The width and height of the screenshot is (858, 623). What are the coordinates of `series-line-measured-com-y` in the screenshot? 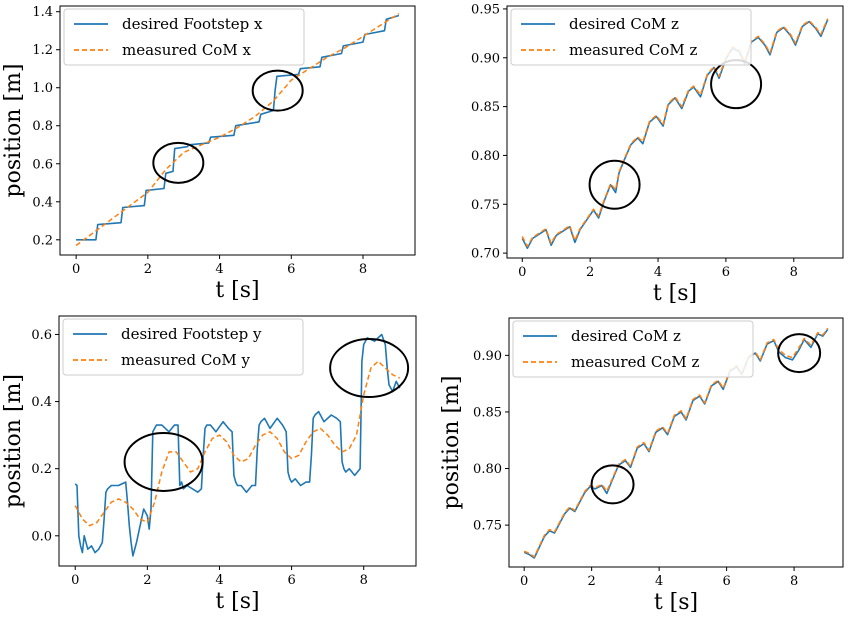 It's located at (237, 443).